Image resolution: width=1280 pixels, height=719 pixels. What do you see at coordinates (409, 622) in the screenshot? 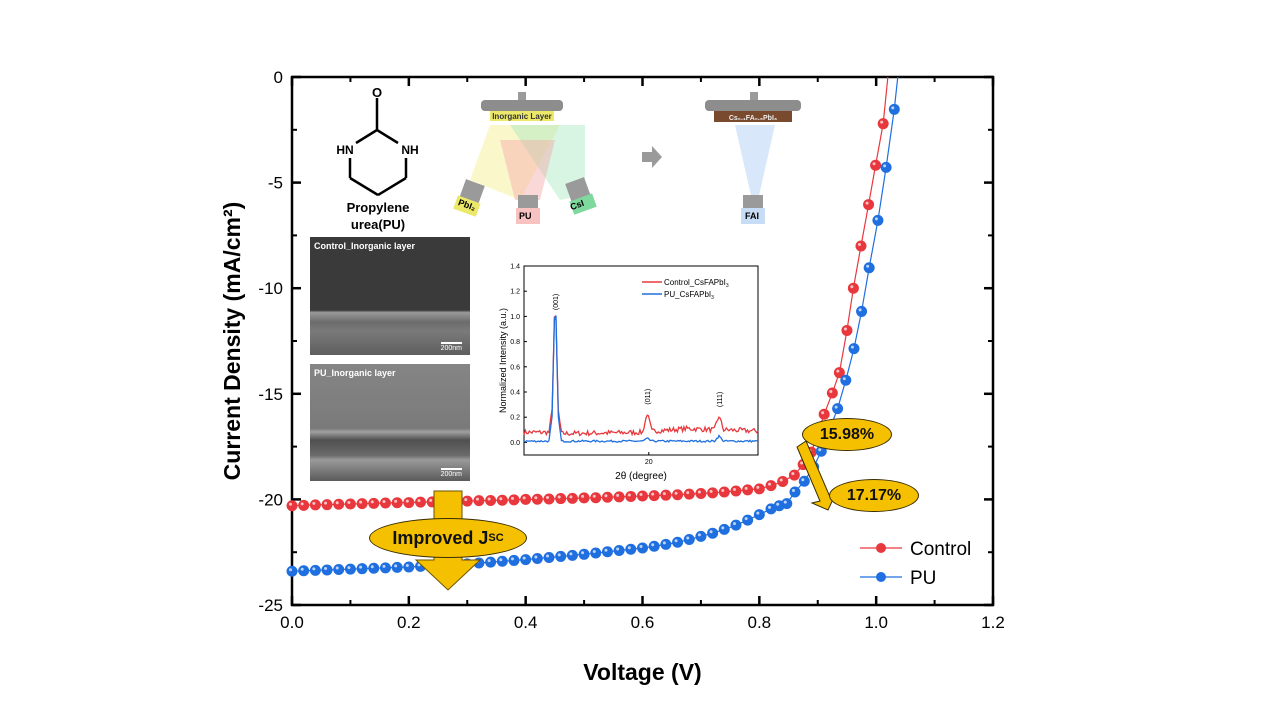
I see `x-tick-label: 0.2` at bounding box center [409, 622].